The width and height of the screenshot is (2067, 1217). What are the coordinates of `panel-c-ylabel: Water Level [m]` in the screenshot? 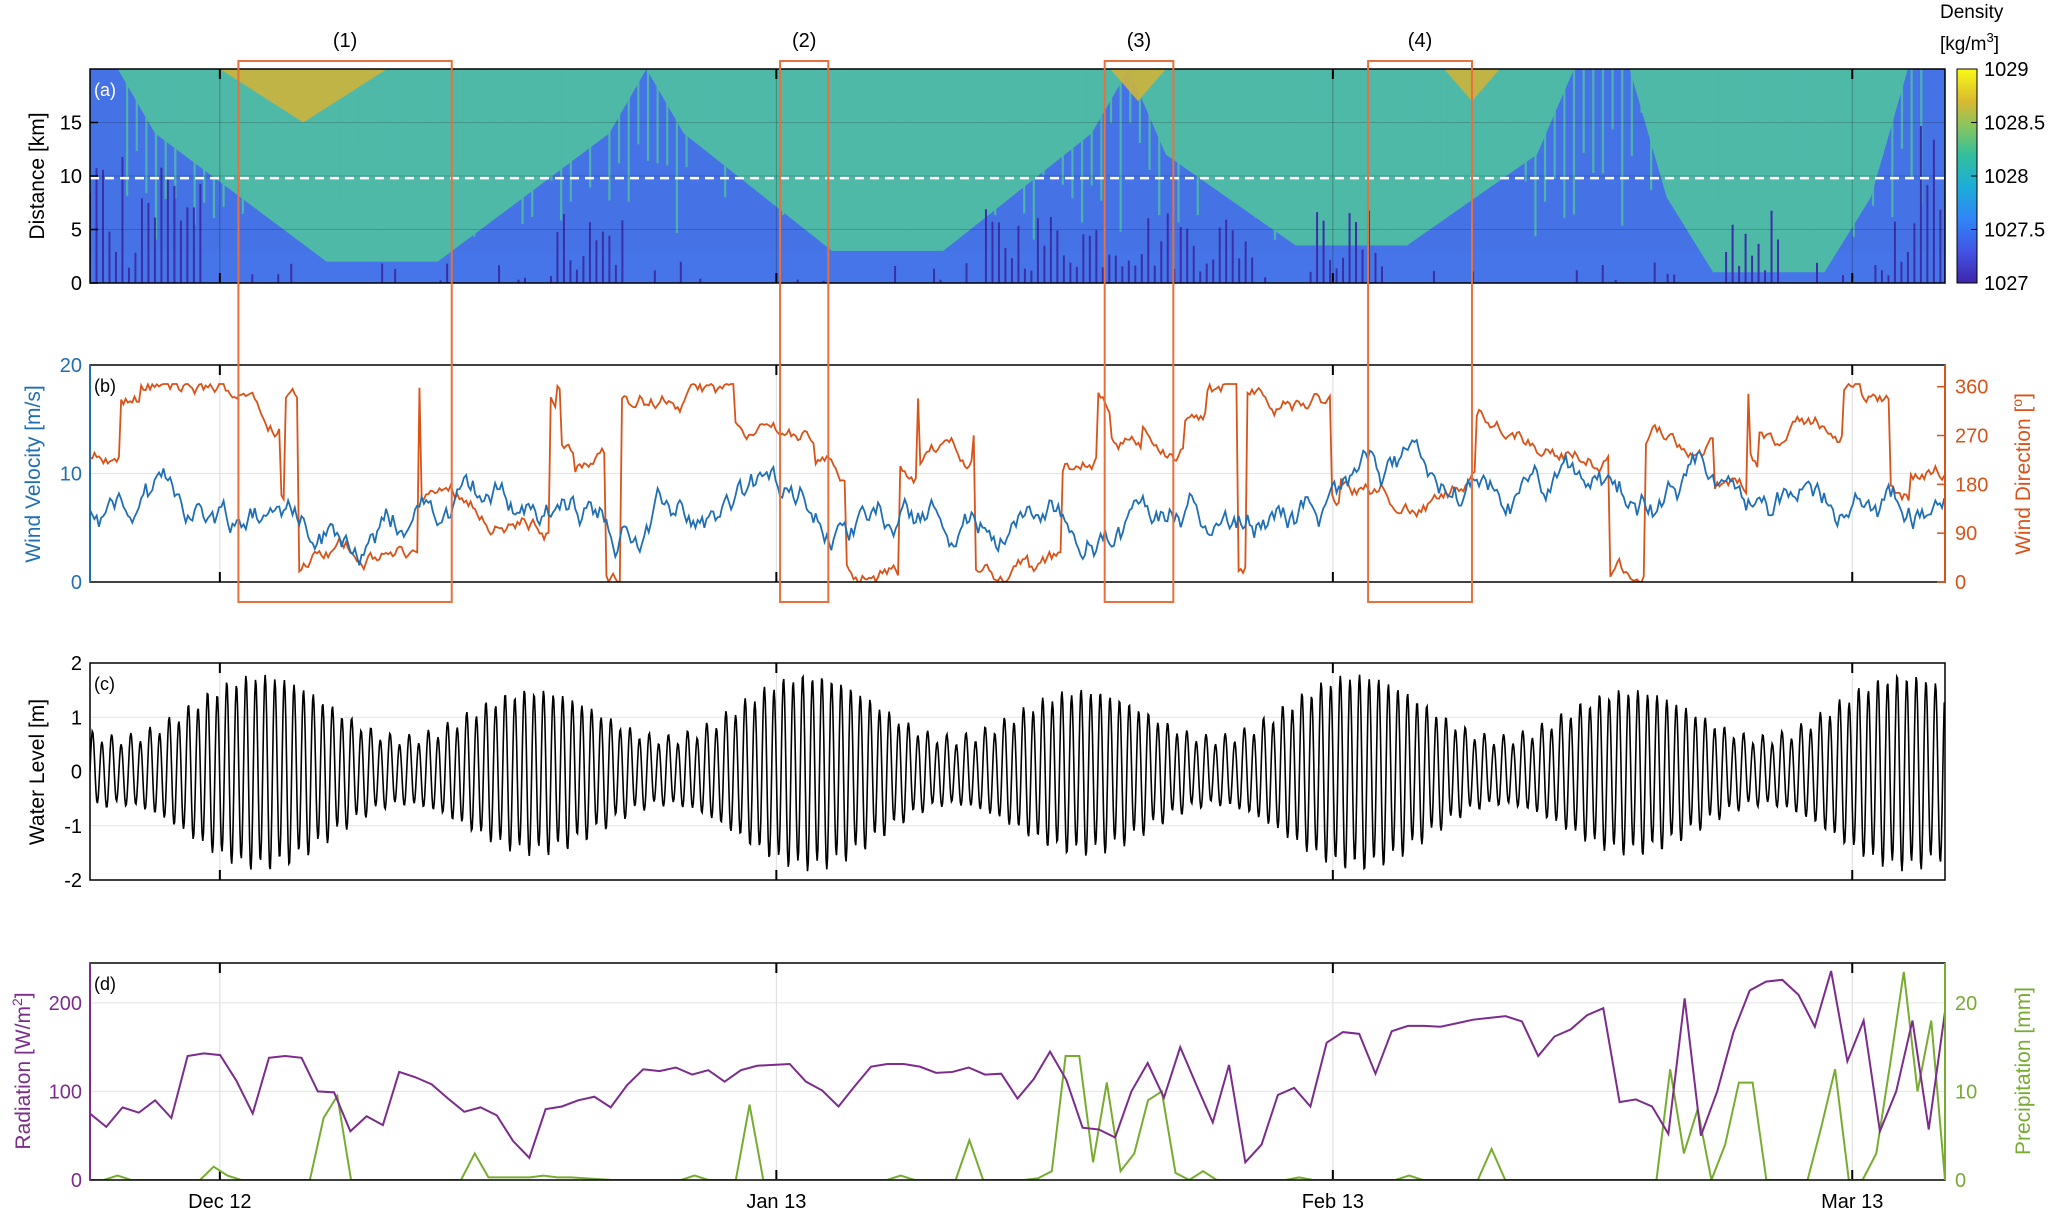 It's located at (37, 772).